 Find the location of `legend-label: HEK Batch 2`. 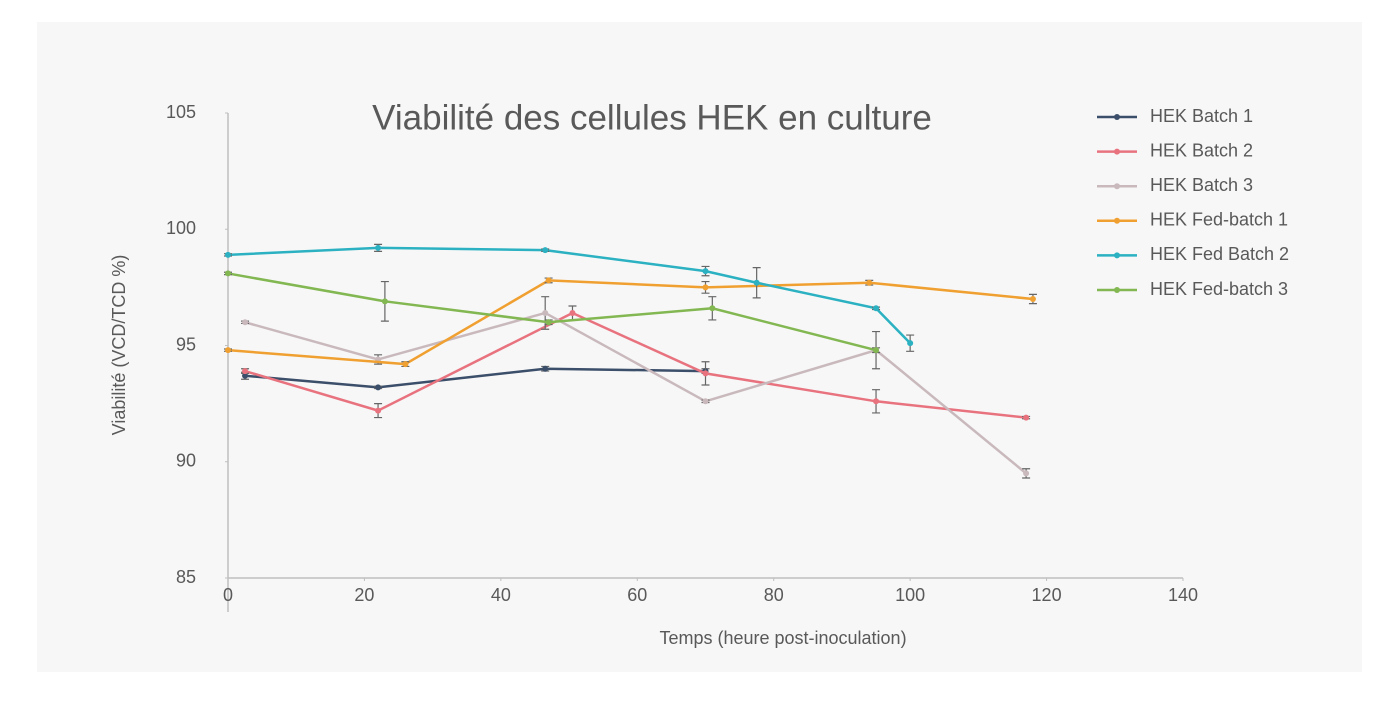

legend-label: HEK Batch 2 is located at coordinates (1201, 150).